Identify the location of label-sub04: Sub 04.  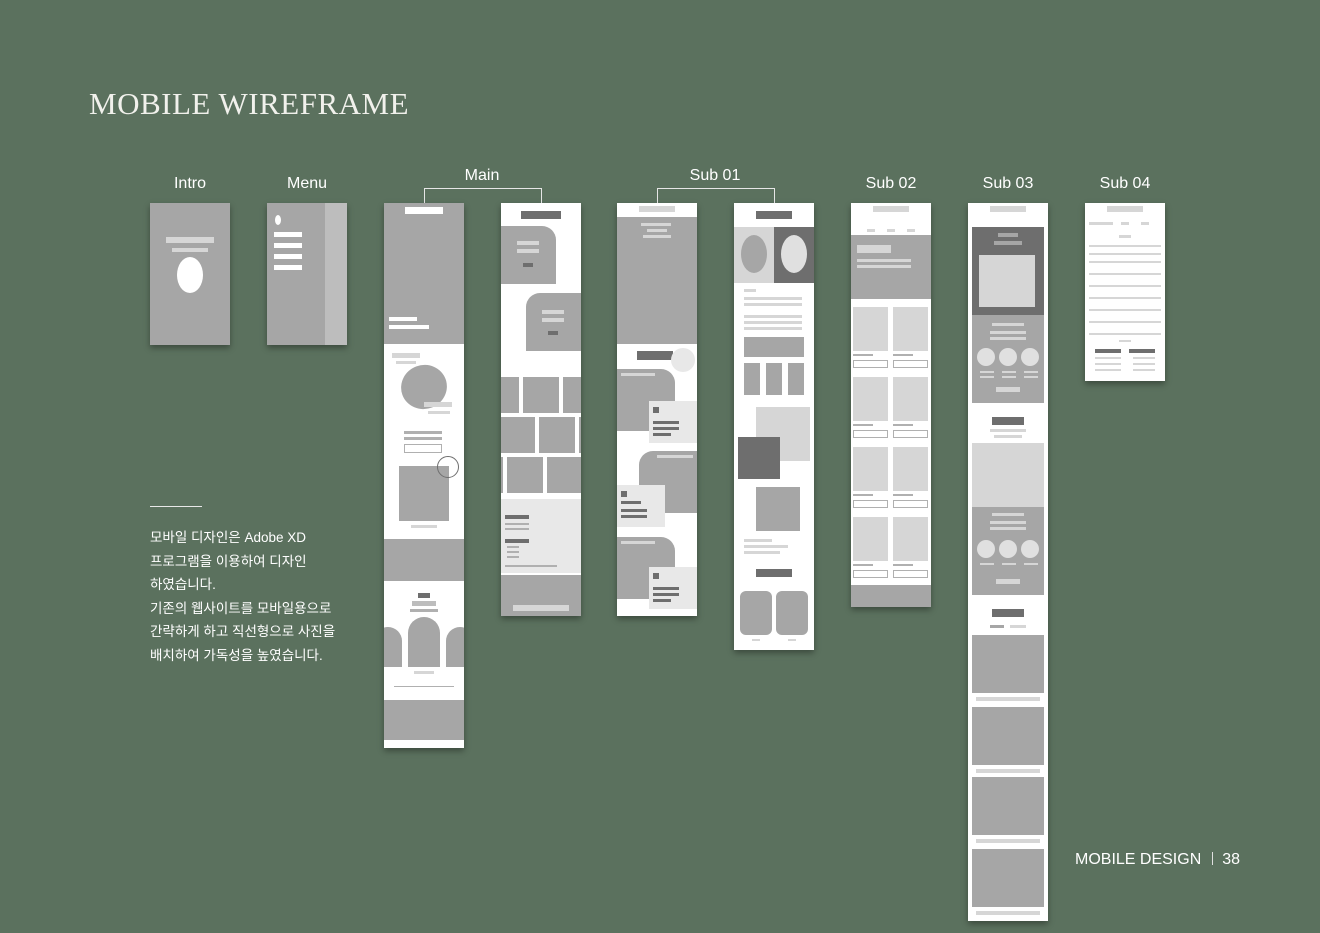
(1125, 183).